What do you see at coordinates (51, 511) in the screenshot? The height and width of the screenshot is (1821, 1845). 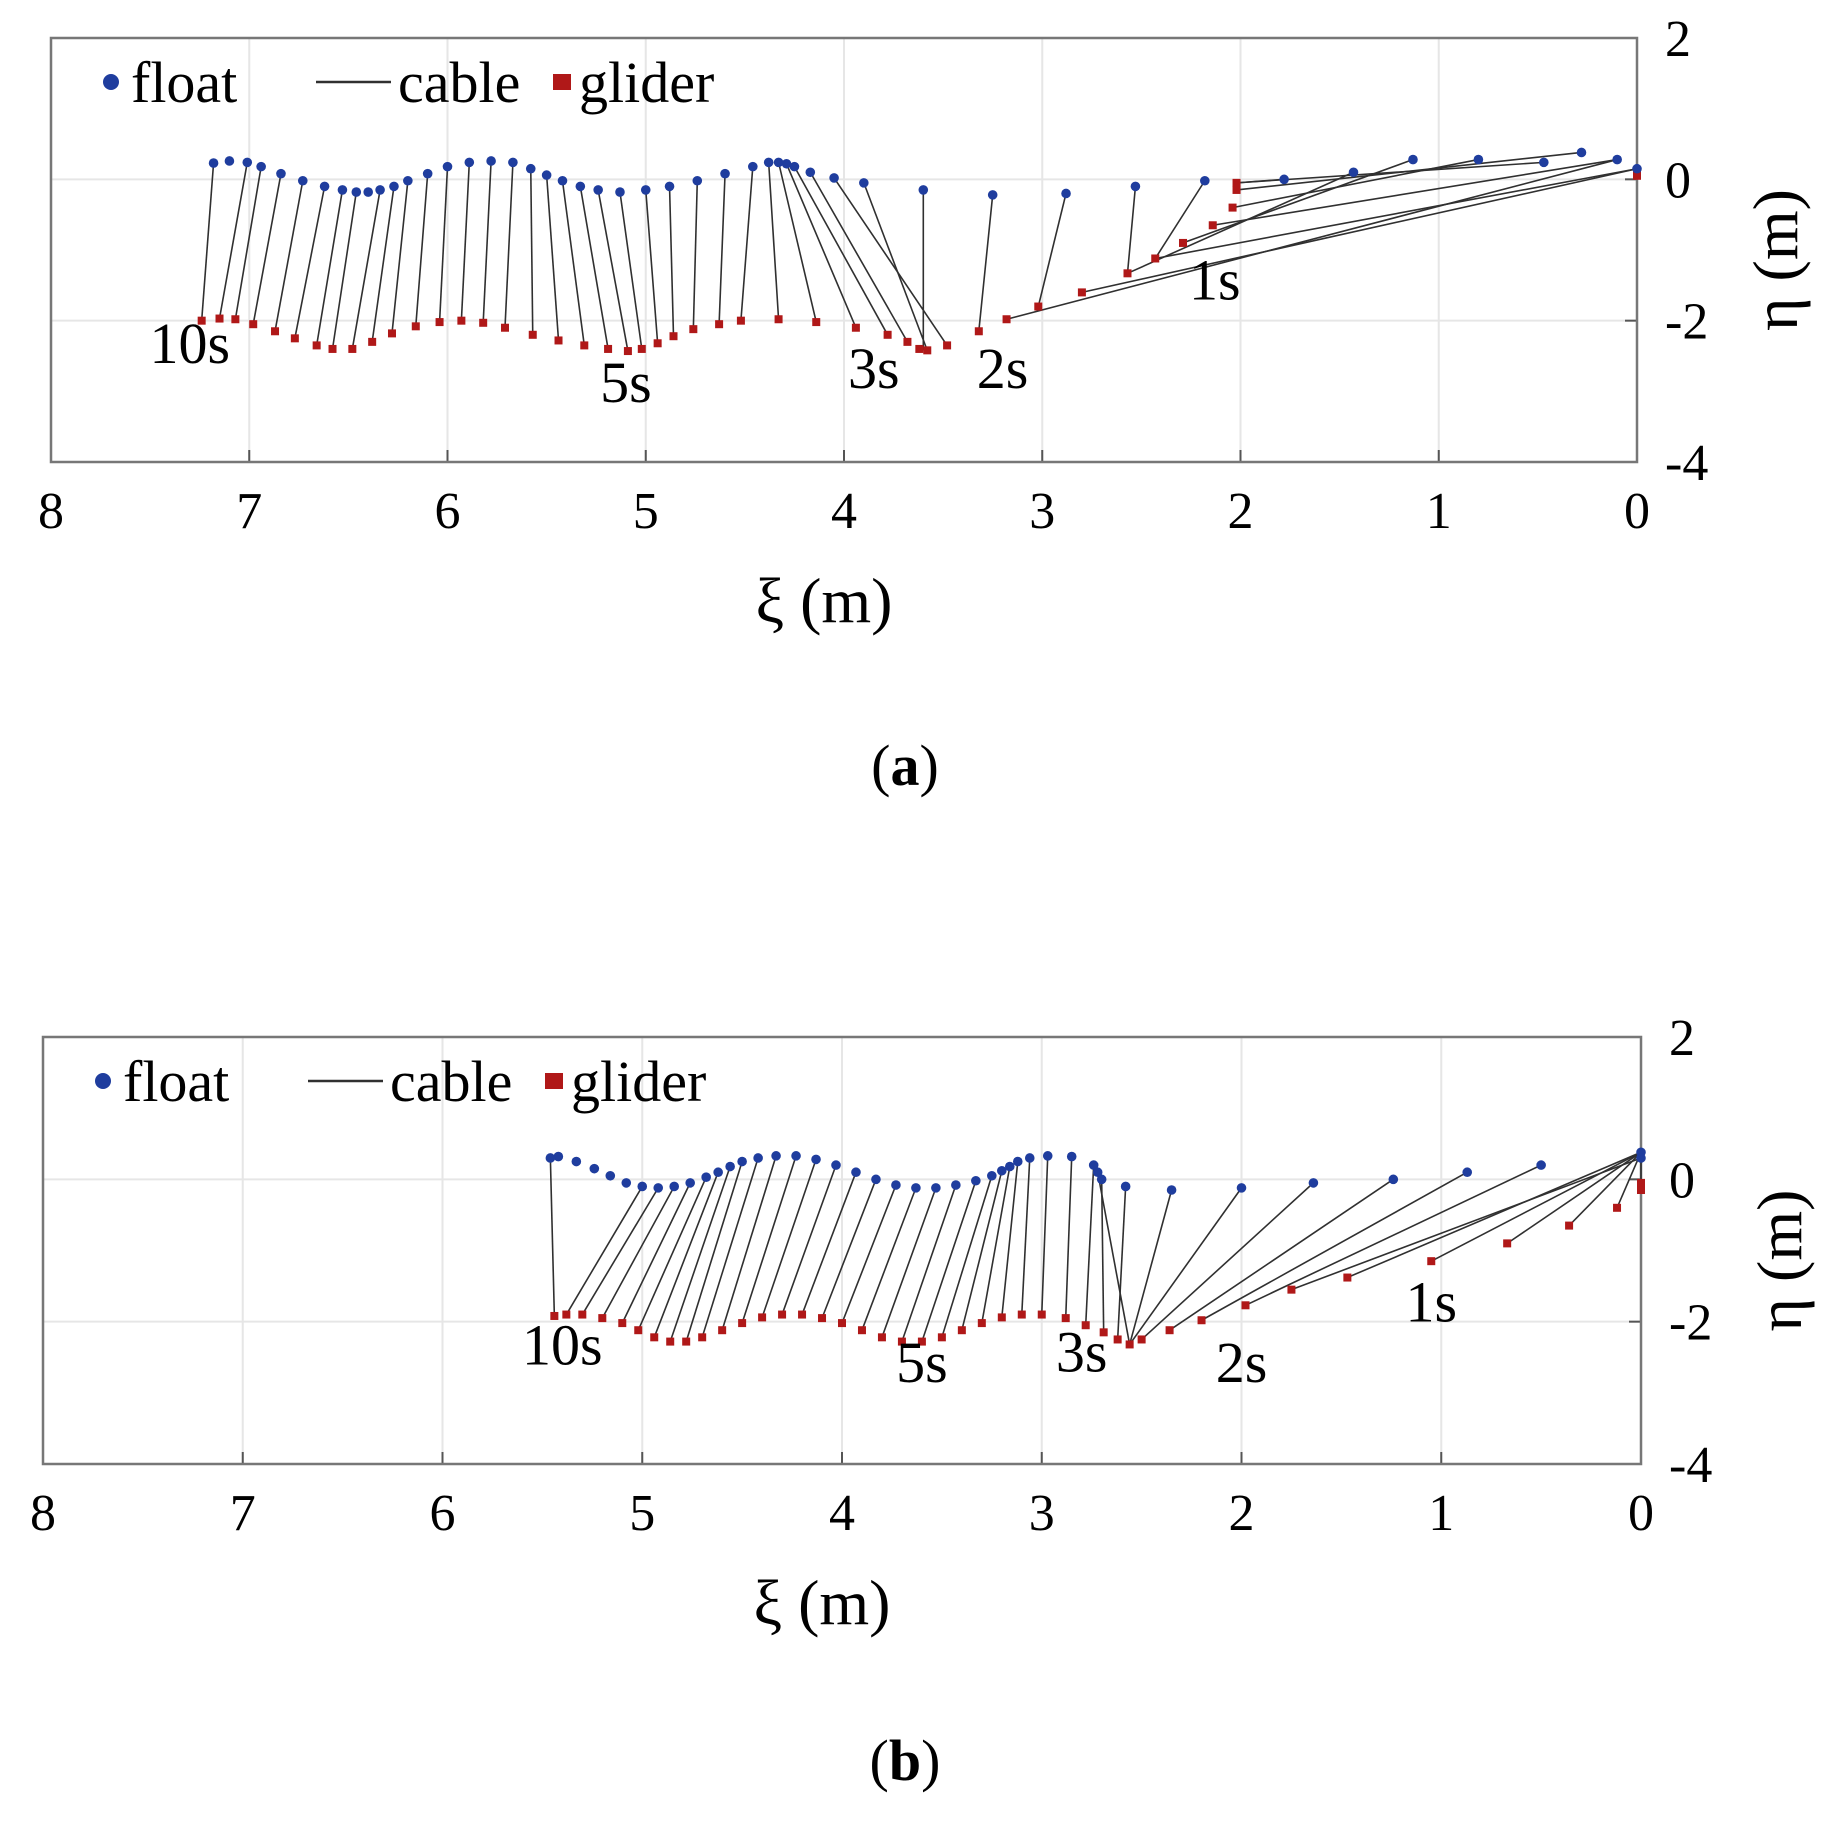 I see `x-tick-label: 8` at bounding box center [51, 511].